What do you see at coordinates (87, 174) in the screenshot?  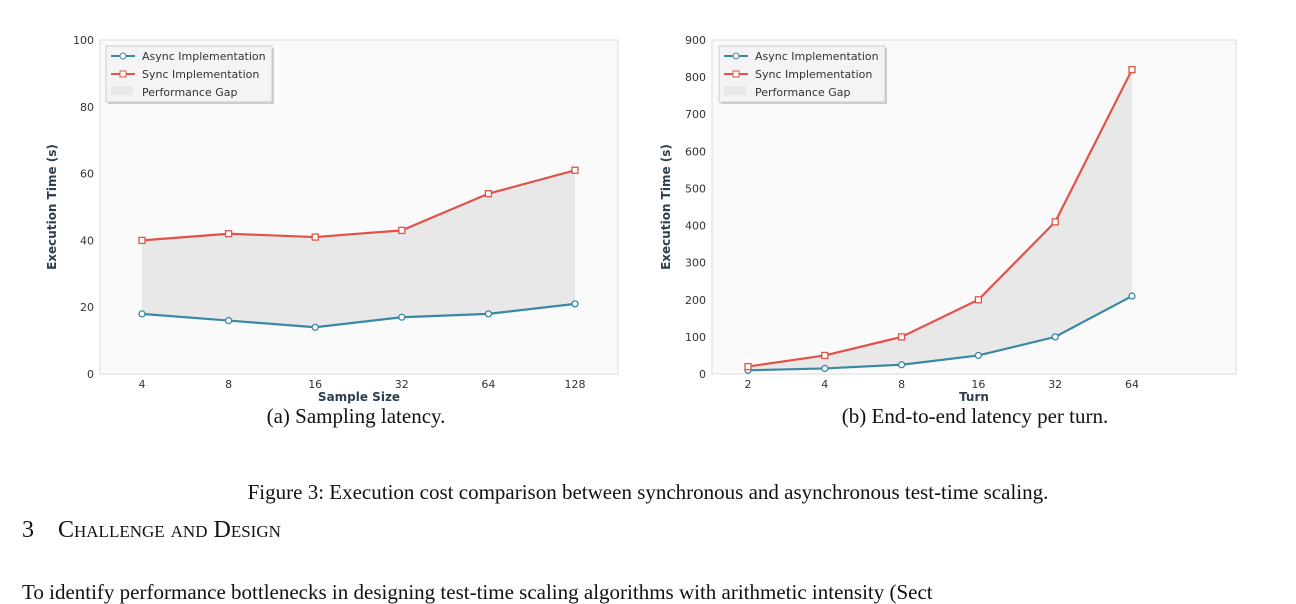 I see `y-tick-label: 60` at bounding box center [87, 174].